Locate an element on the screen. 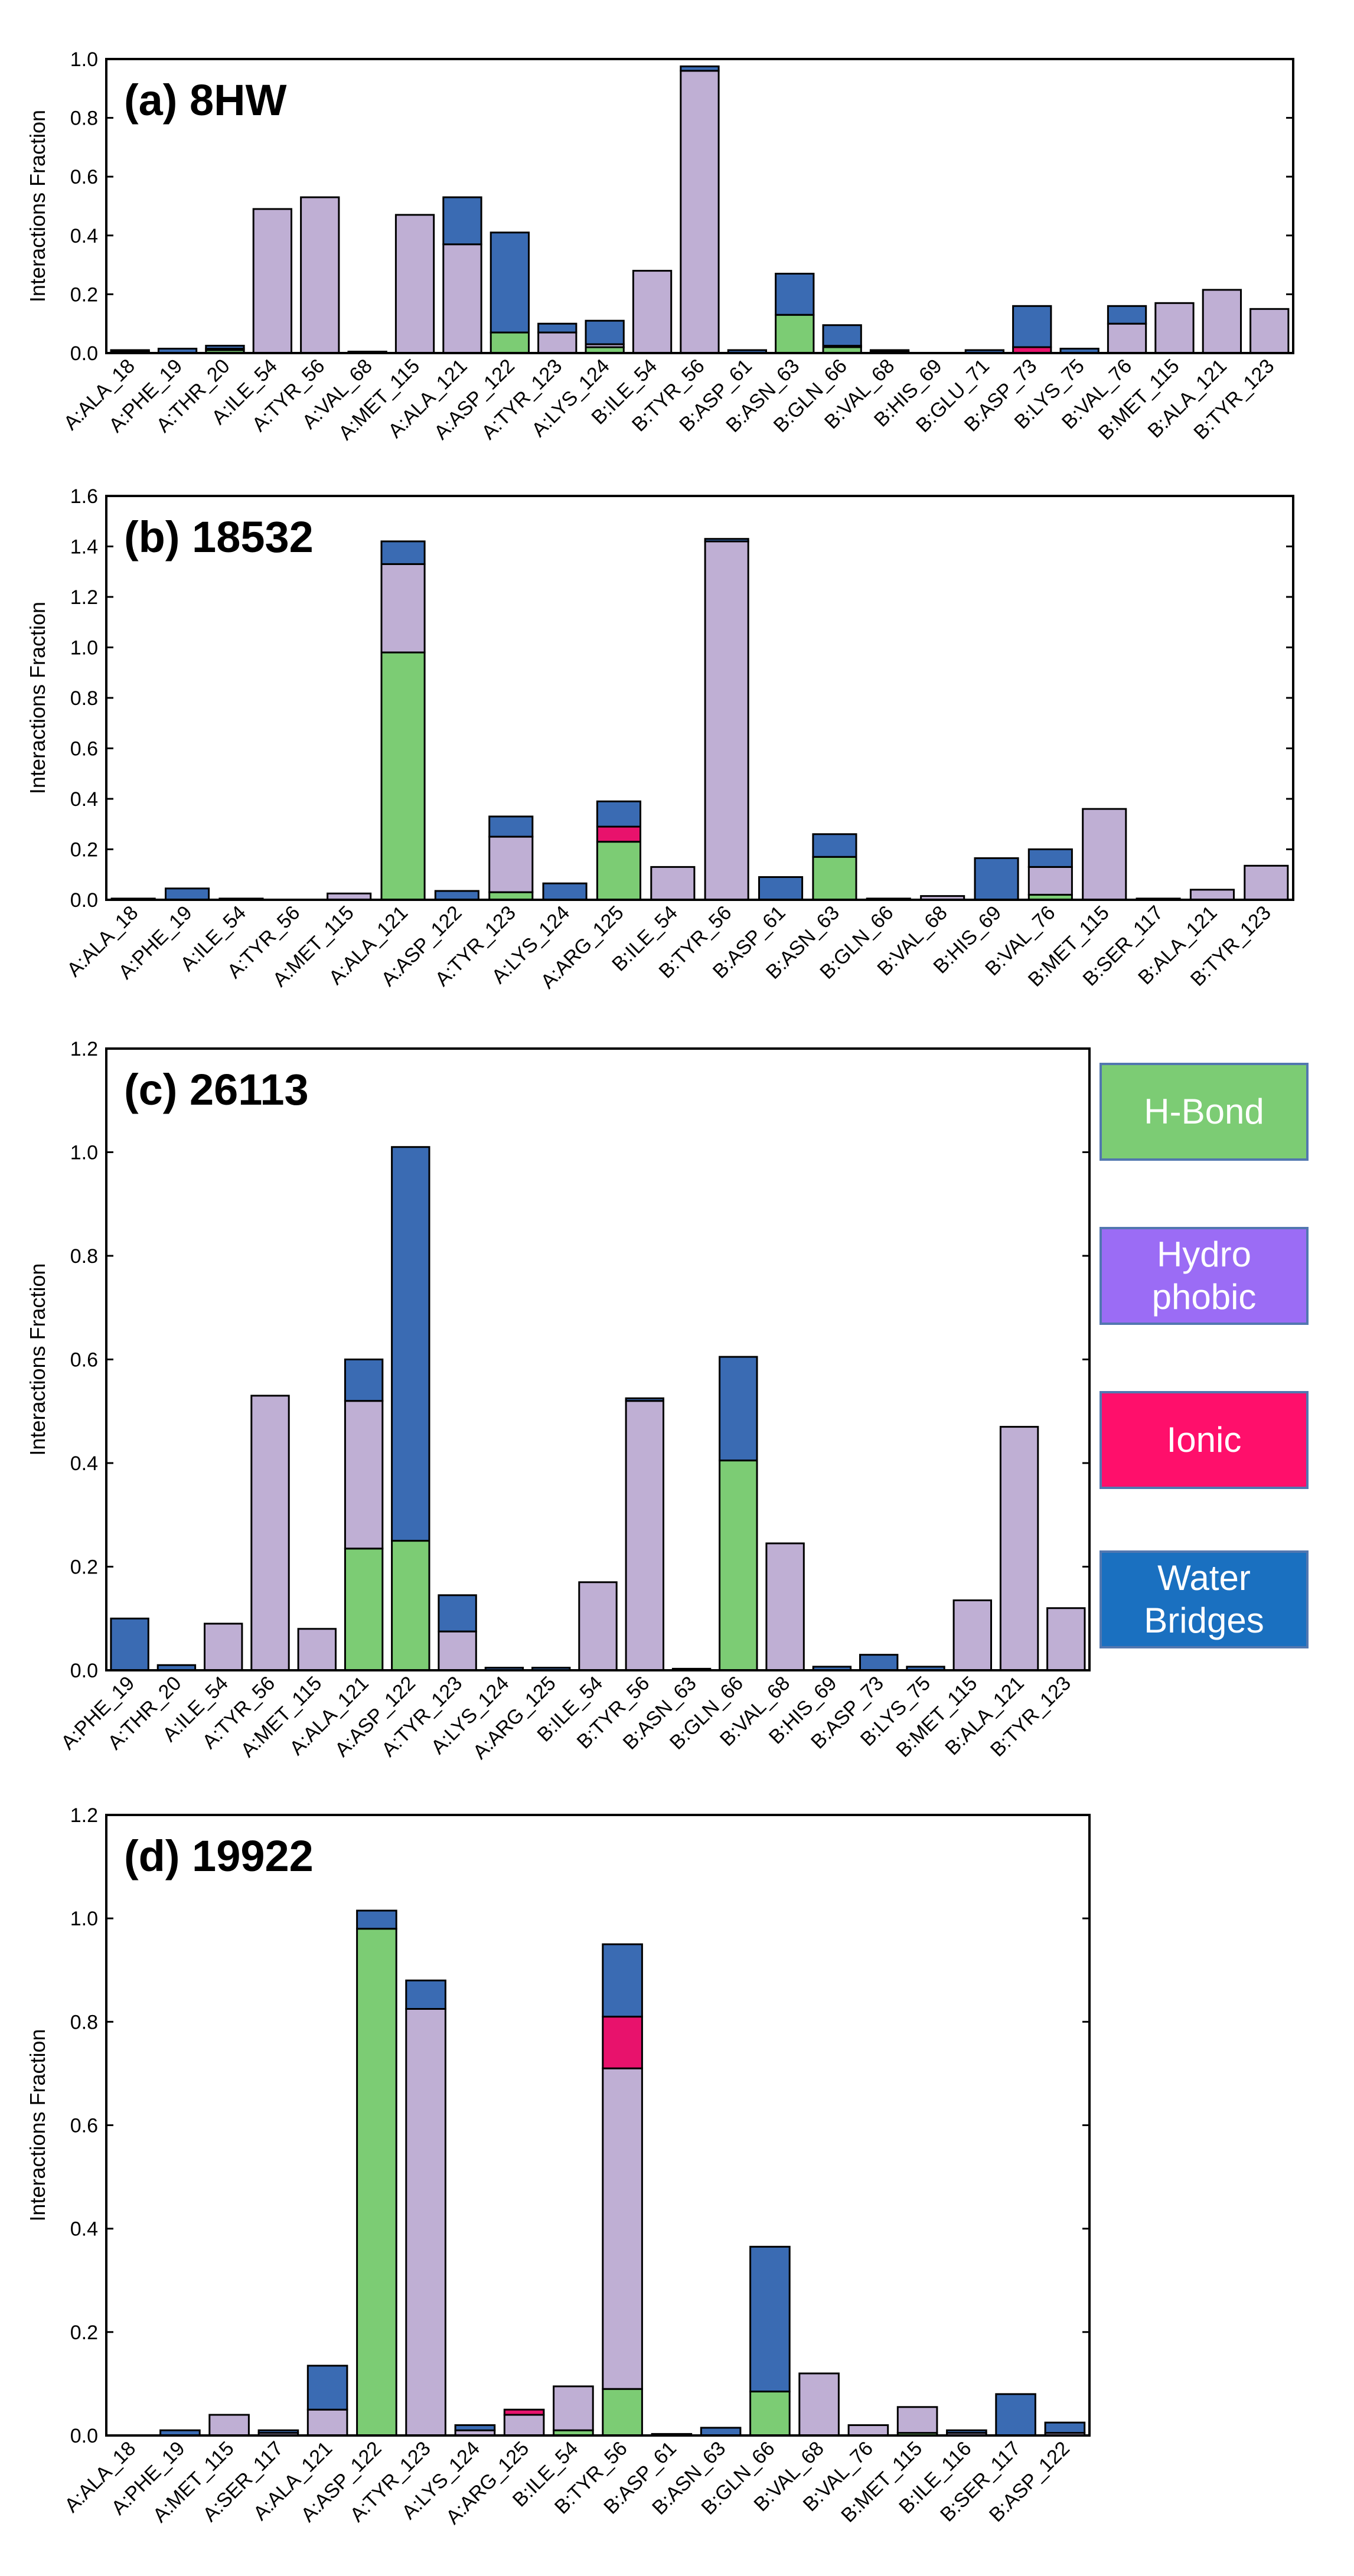 This screenshot has height=2576, width=1354. bar-1-17-water-bridges is located at coordinates (1050, 858).